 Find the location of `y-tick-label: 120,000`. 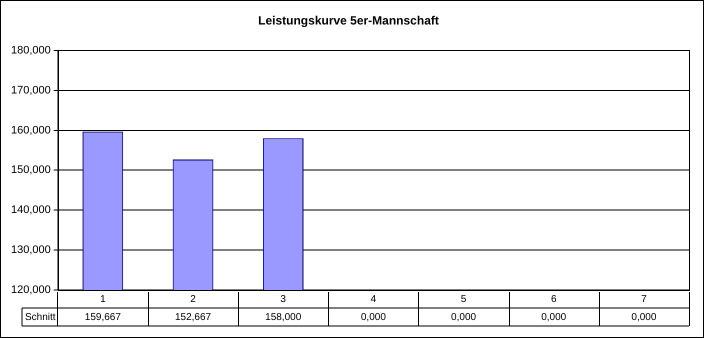

y-tick-label: 120,000 is located at coordinates (30, 290).